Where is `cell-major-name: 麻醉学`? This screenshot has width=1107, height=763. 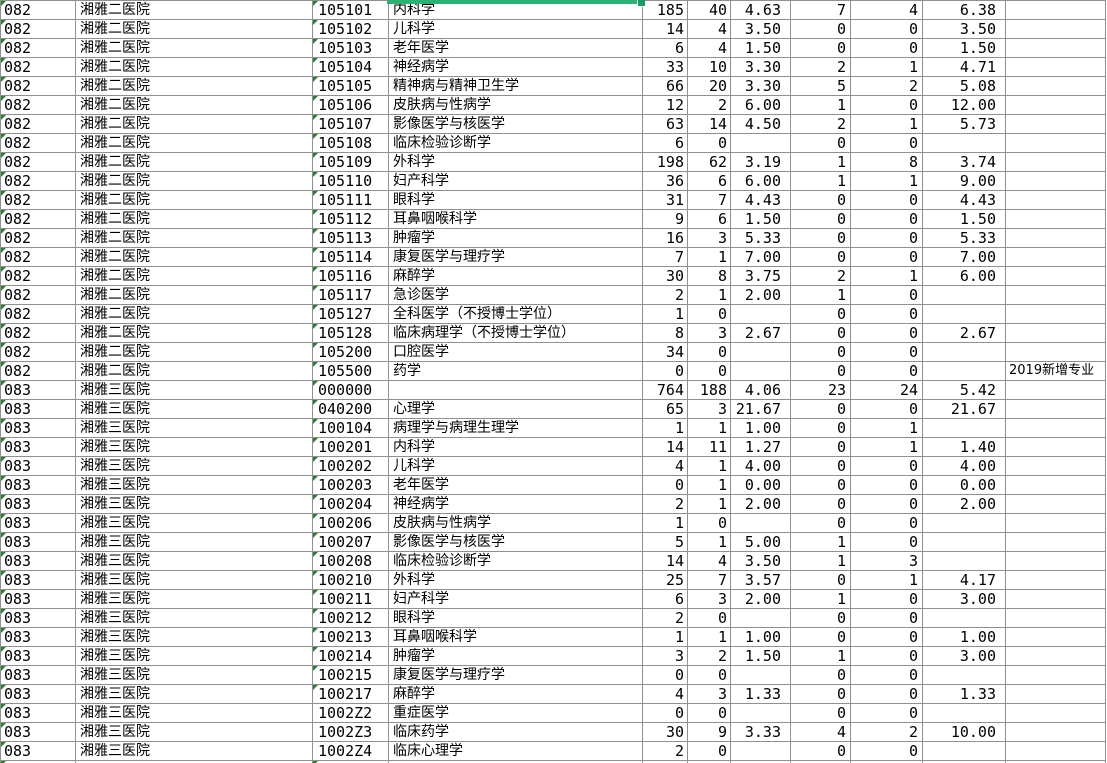 cell-major-name: 麻醉学 is located at coordinates (516, 694).